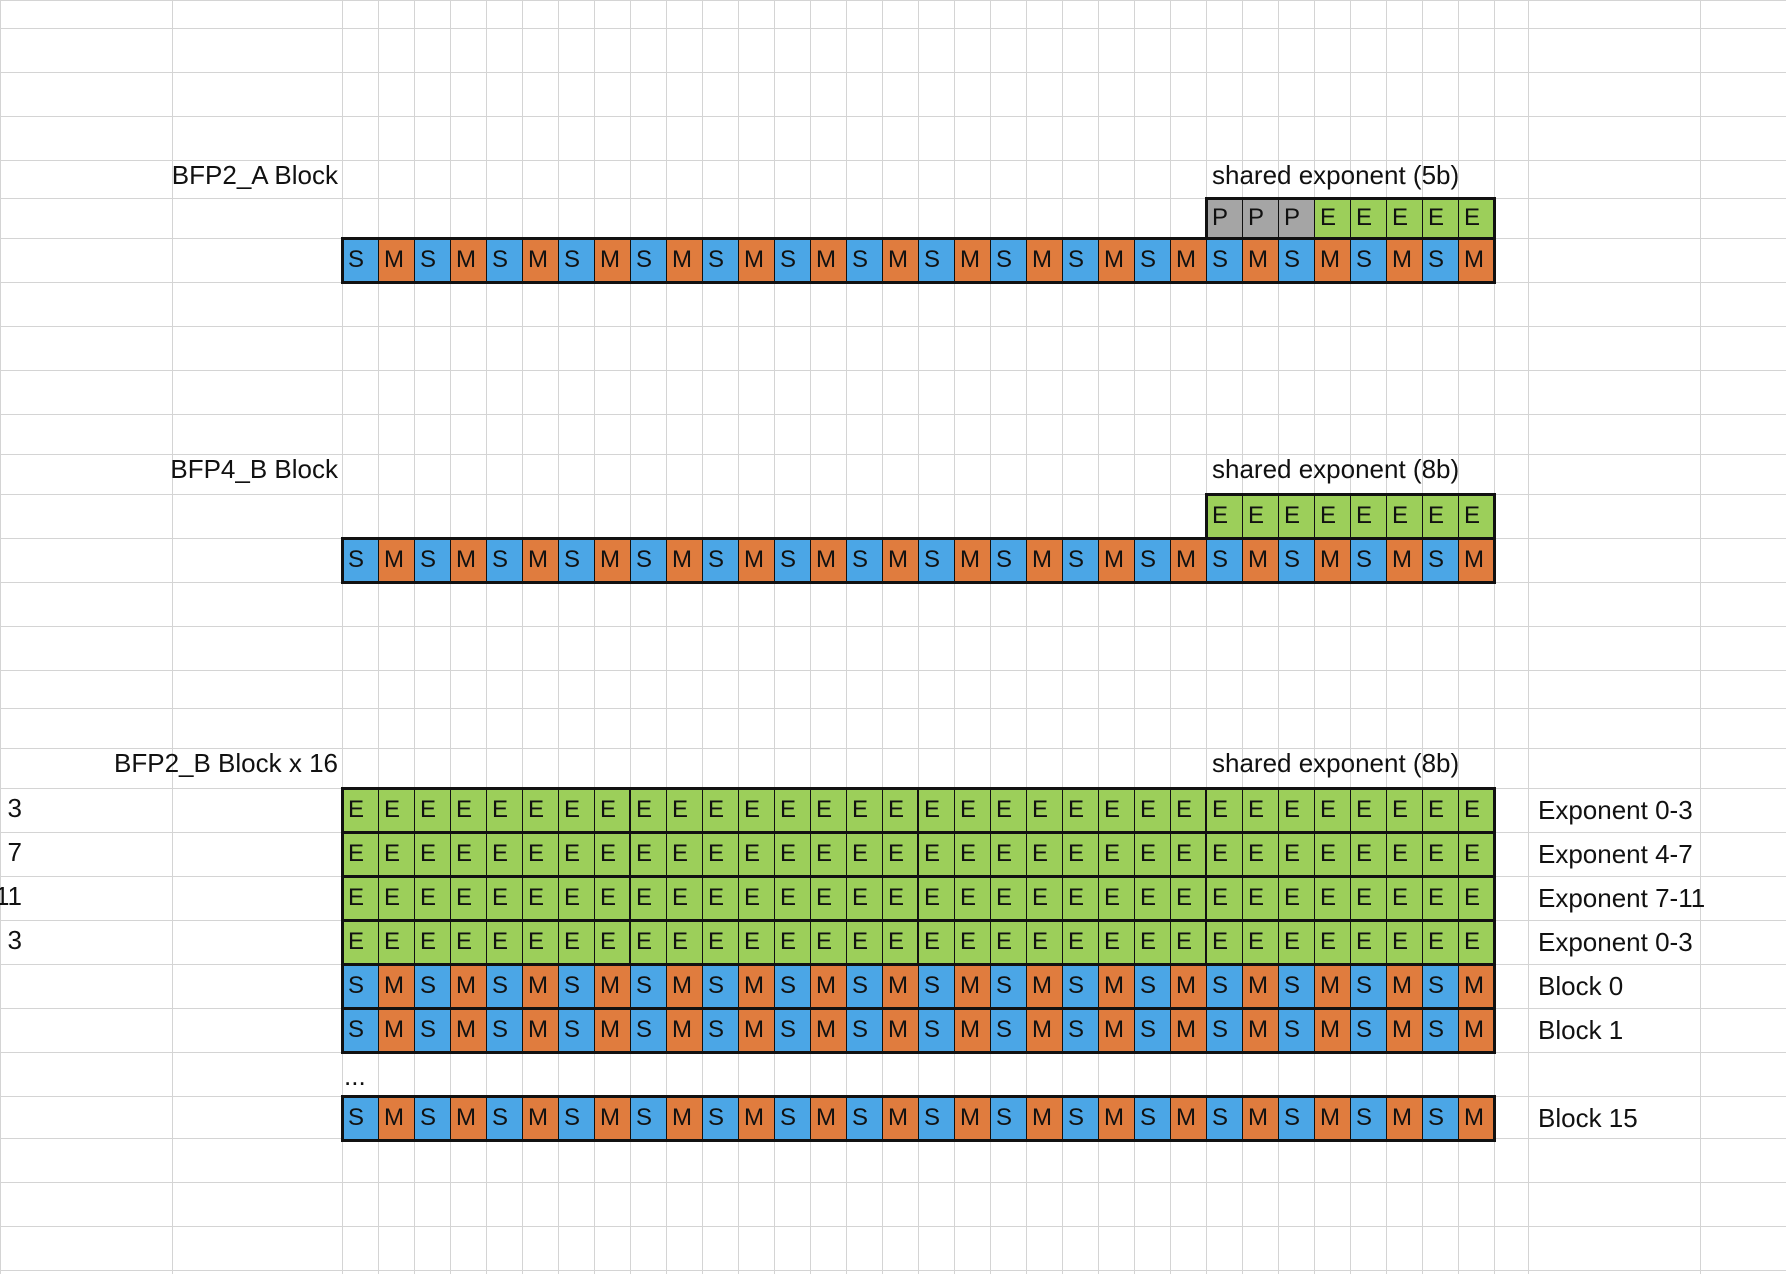 This screenshot has height=1274, width=1786. What do you see at coordinates (1296, 218) in the screenshot?
I see `padding-bit-cell: P` at bounding box center [1296, 218].